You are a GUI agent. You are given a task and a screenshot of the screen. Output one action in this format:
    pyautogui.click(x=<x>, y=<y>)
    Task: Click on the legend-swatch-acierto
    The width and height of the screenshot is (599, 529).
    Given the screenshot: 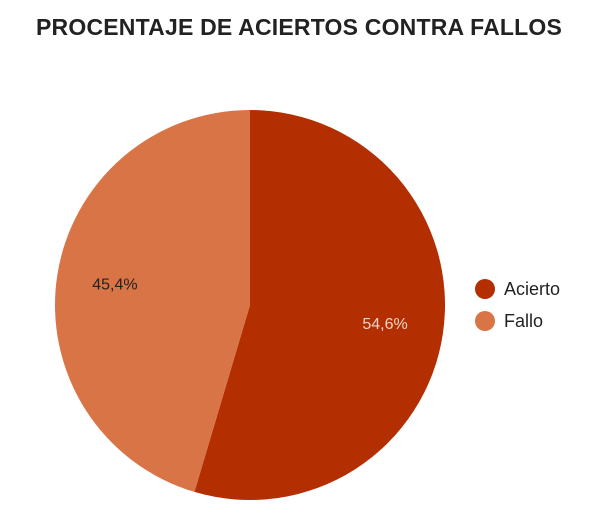 What is the action you would take?
    pyautogui.click(x=485, y=289)
    